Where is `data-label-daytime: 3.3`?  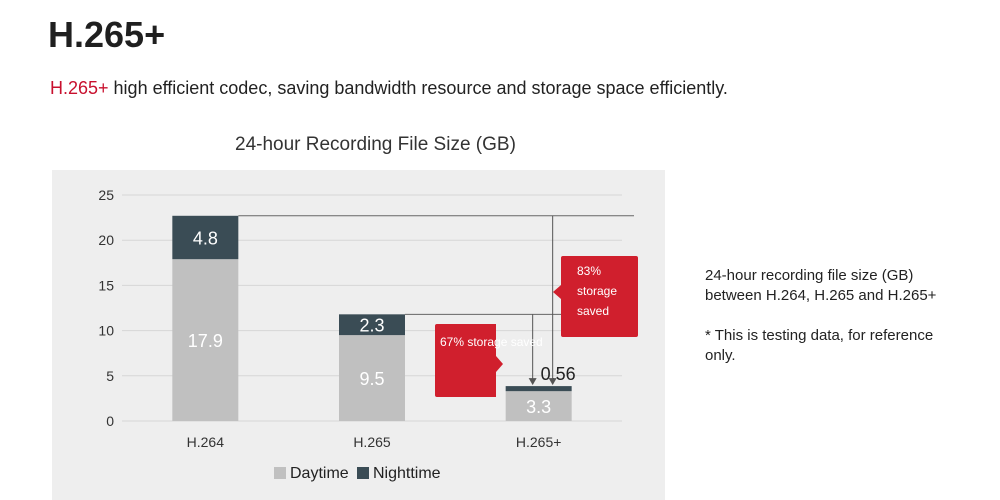
data-label-daytime: 3.3 is located at coordinates (538, 407).